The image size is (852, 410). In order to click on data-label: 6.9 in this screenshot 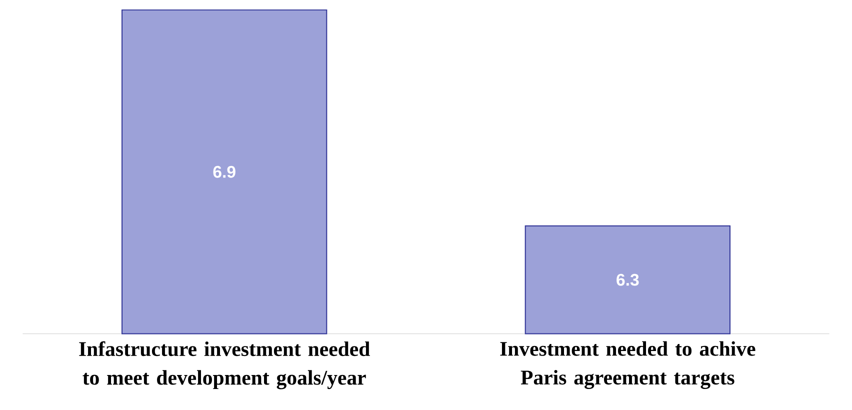, I will do `click(224, 172)`.